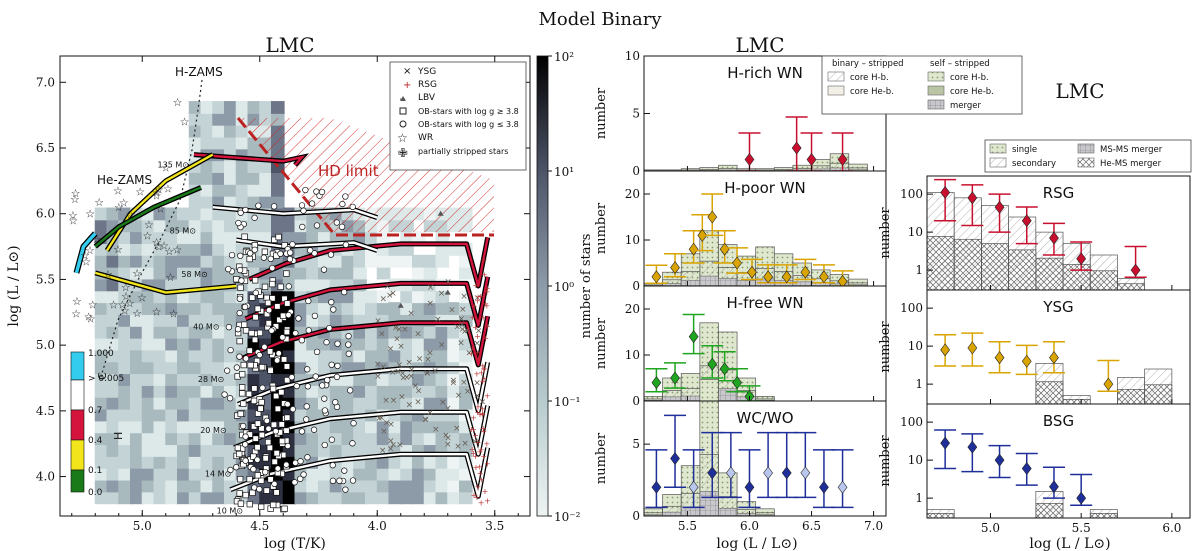 Image resolution: width=1200 pixels, height=551 pixels. Describe the element at coordinates (259, 526) in the screenshot. I see `hrd-xtick-label: 4.5` at that location.